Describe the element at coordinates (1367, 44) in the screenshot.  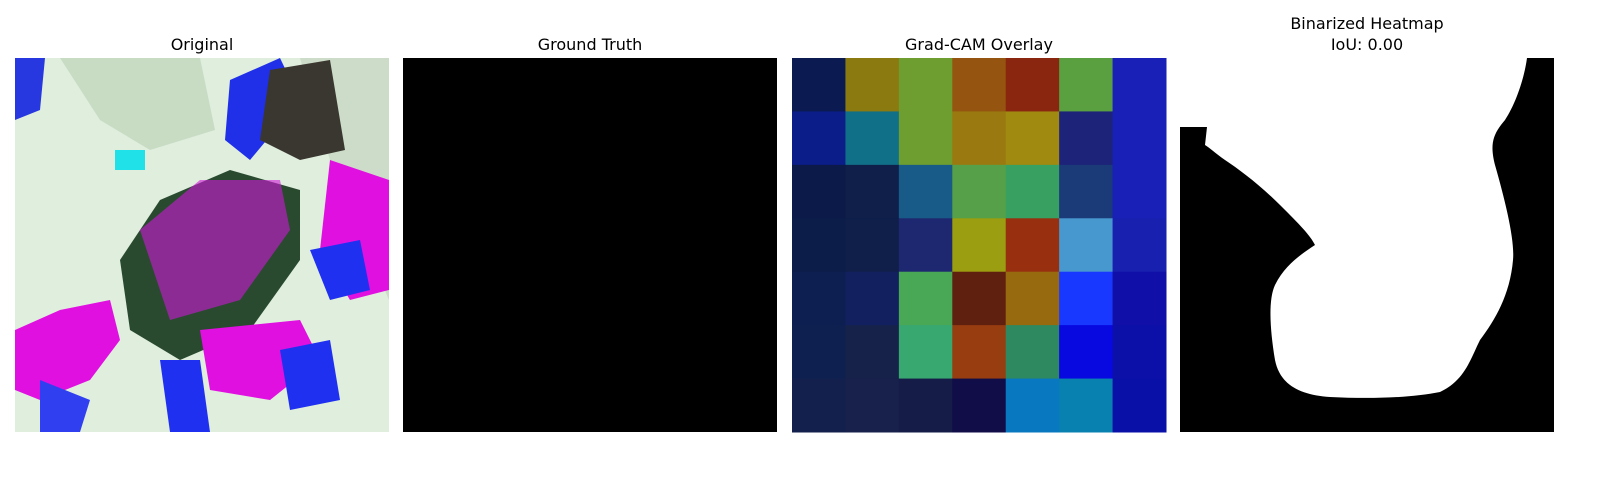
I see `panel-subtitle: IoU: 0.00` at that location.